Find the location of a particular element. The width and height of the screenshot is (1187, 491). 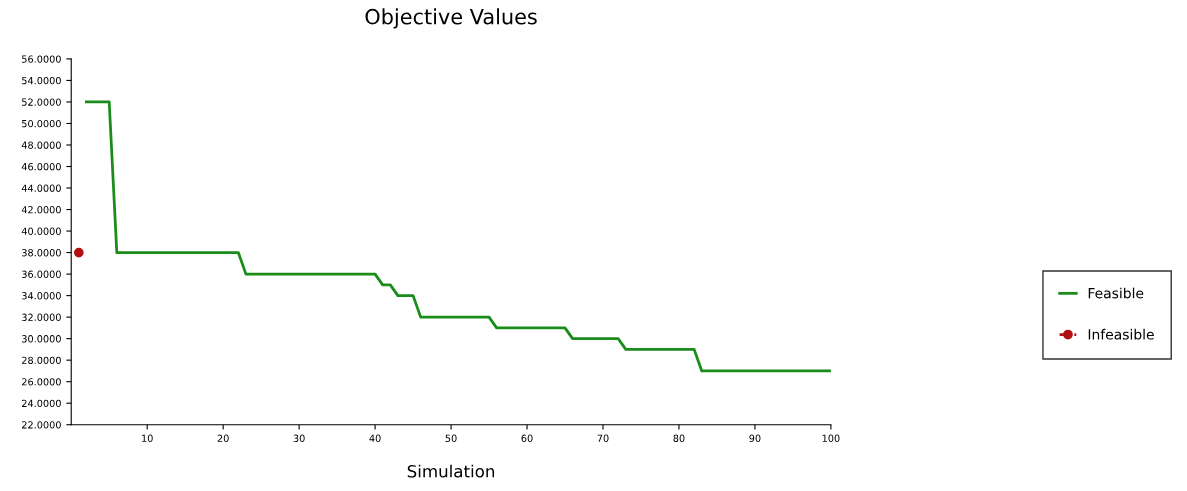

x-tick-label: 60 is located at coordinates (527, 438).